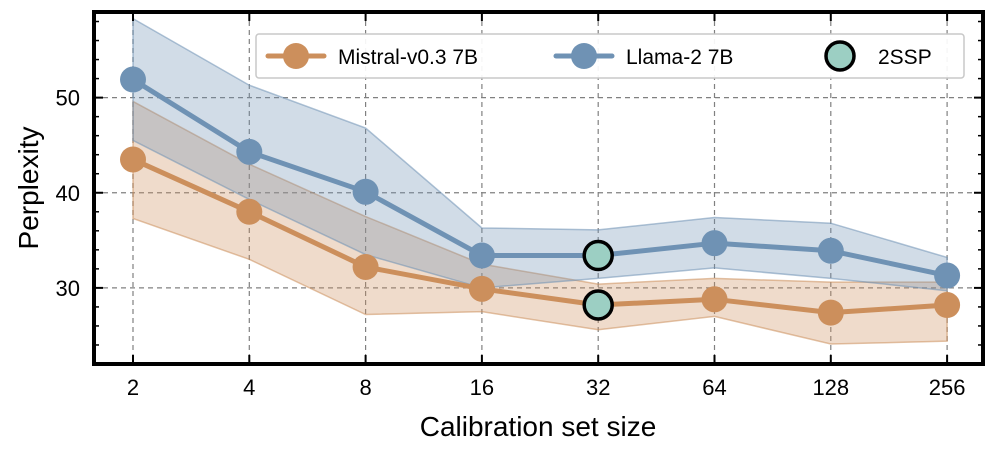 This screenshot has width=996, height=454. I want to click on point-series-0-x256, so click(947, 305).